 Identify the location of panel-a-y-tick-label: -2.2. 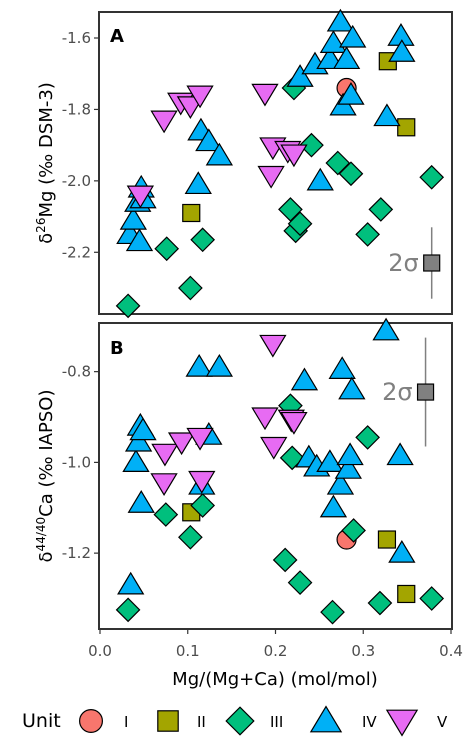
(76, 252).